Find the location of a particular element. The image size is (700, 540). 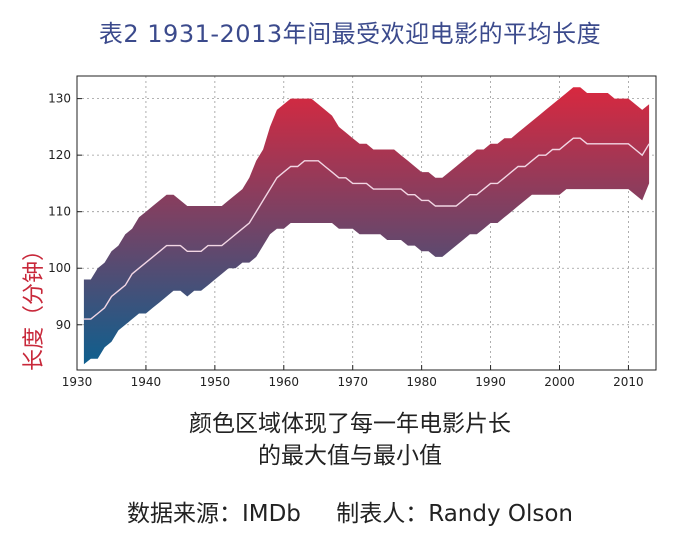

x-tick-label: 1990 is located at coordinates (490, 382).